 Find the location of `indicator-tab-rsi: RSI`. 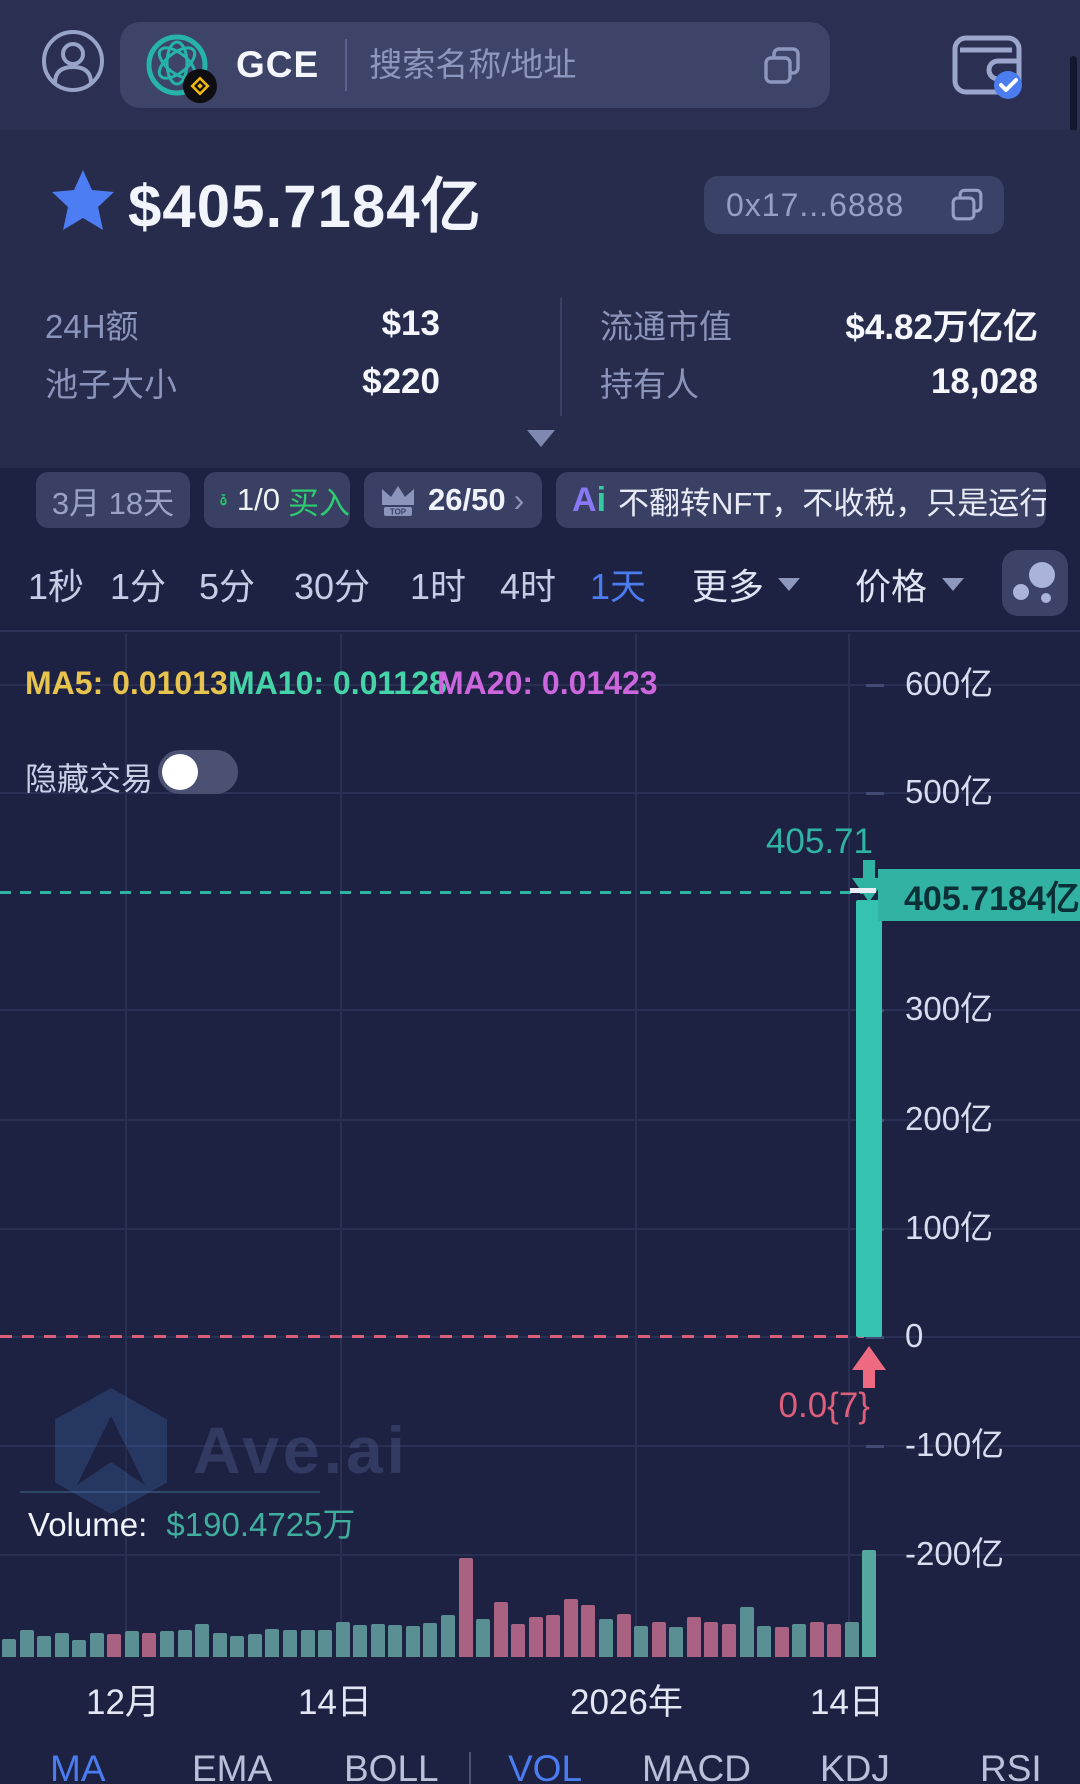

indicator-tab-rsi: RSI is located at coordinates (1011, 1766).